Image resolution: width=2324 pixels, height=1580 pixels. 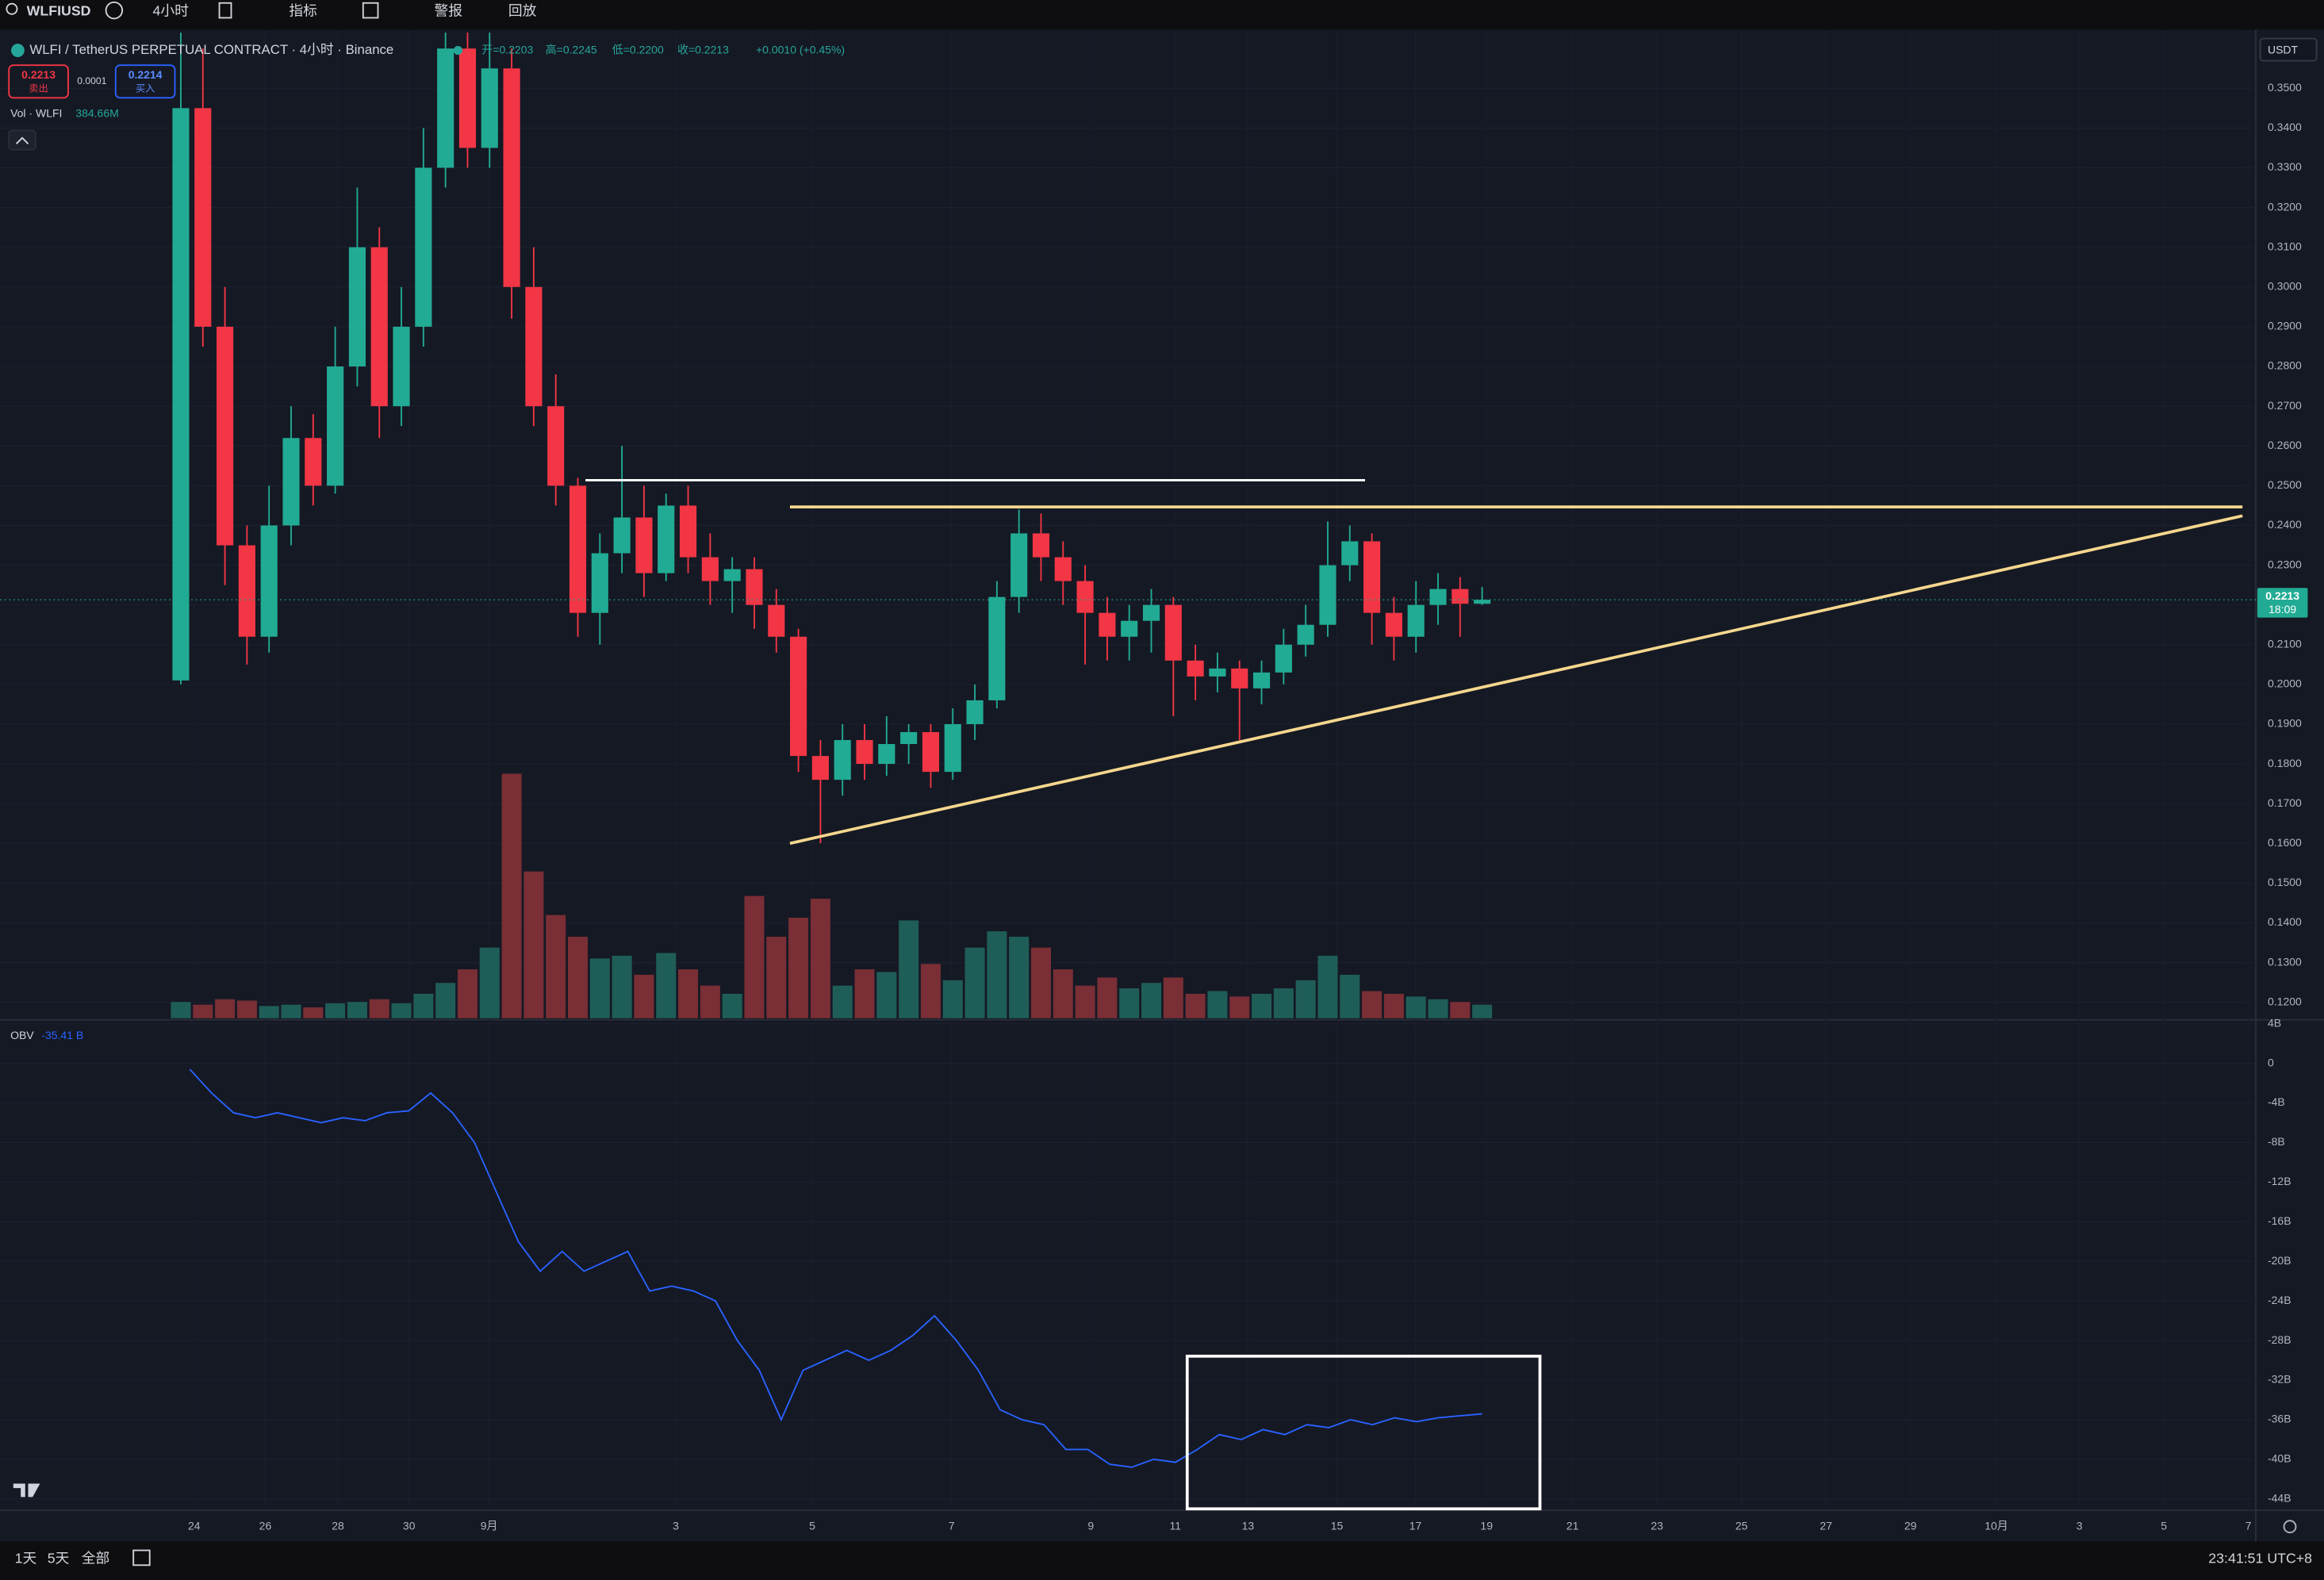 What do you see at coordinates (2285, 127) in the screenshot?
I see `y-tick-label: 0.3400` at bounding box center [2285, 127].